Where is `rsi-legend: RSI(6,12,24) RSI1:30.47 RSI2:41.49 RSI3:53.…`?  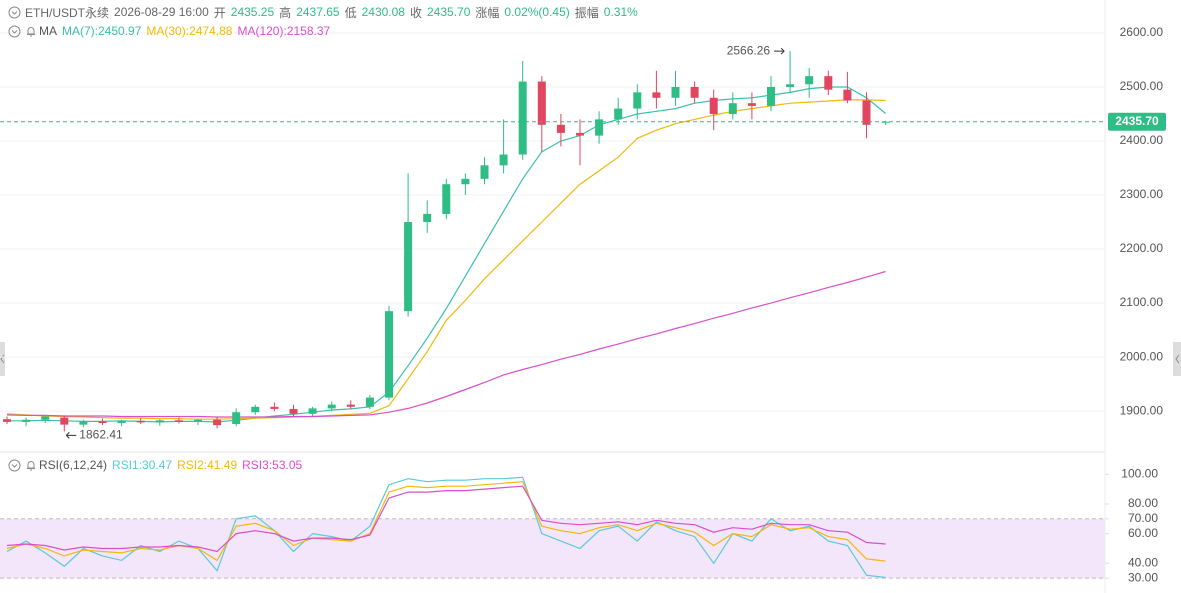 rsi-legend: RSI(6,12,24) RSI1:30.47 RSI2:41.49 RSI3:53.… is located at coordinates (153, 465).